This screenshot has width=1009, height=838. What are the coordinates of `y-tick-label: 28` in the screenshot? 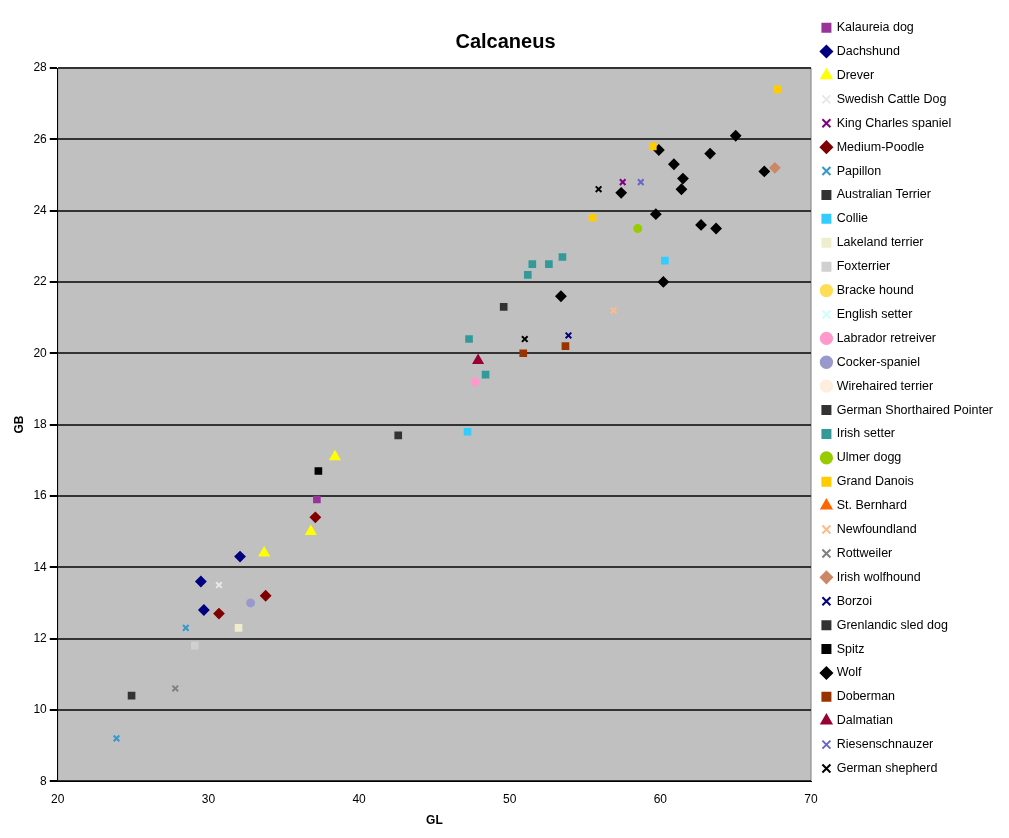 It's located at (40, 67).